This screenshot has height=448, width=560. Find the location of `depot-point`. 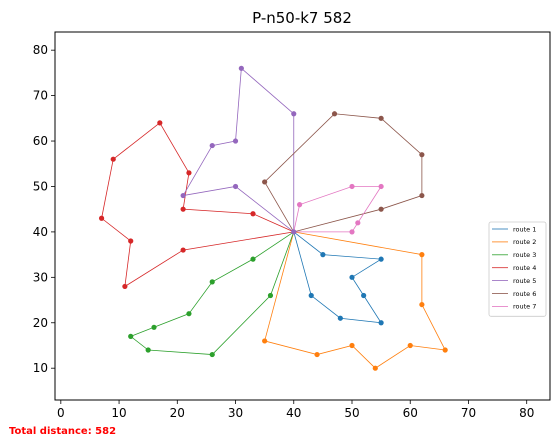

depot-point is located at coordinates (294, 232).